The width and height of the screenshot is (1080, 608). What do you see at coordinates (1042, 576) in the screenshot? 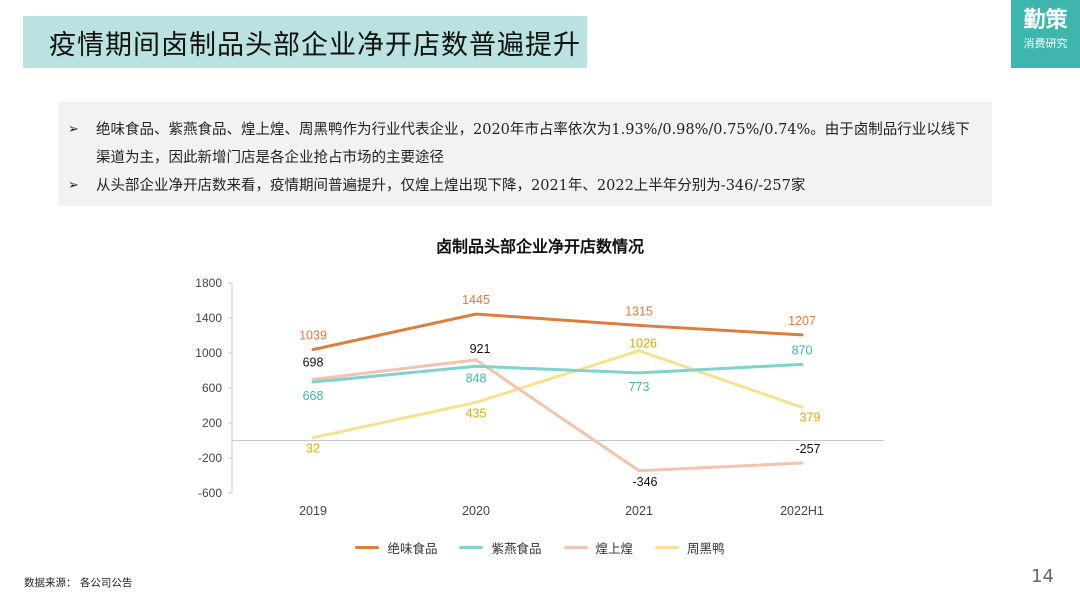
I see `page-number: 14` at bounding box center [1042, 576].